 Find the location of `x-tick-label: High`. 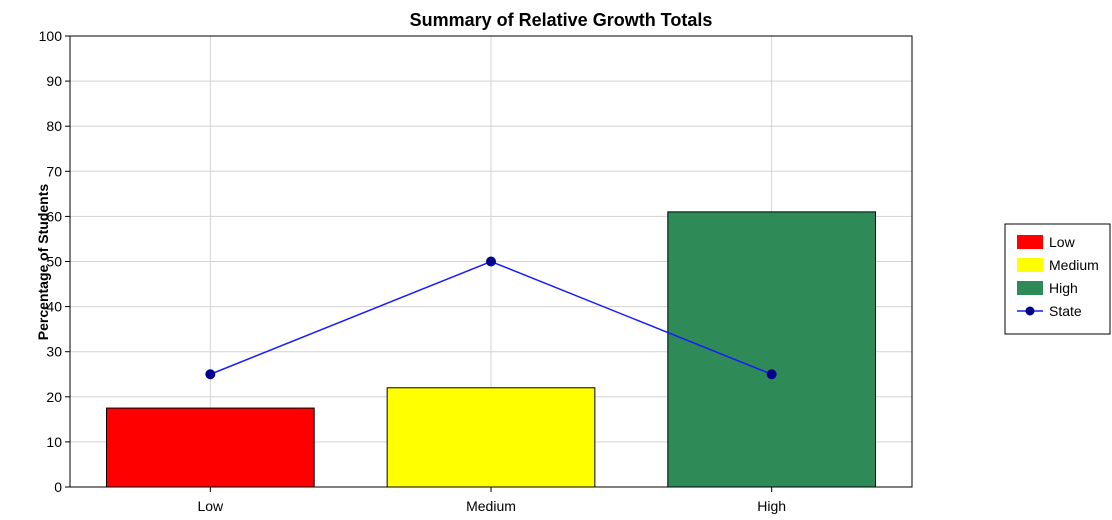

x-tick-label: High is located at coordinates (771, 506).